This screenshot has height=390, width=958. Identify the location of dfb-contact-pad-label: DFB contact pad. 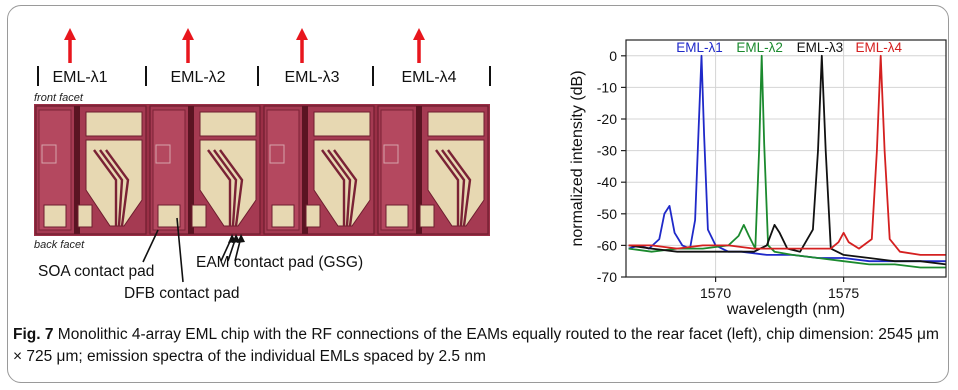
(181, 293).